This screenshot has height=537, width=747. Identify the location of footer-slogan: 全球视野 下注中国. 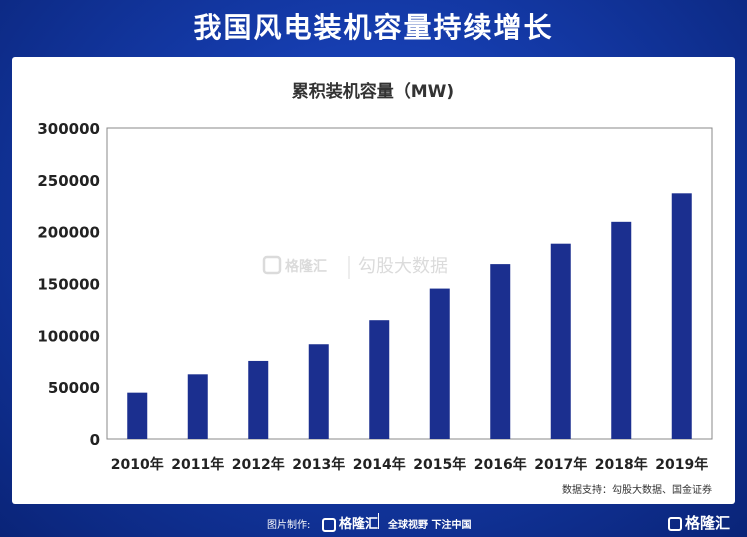
(430, 525).